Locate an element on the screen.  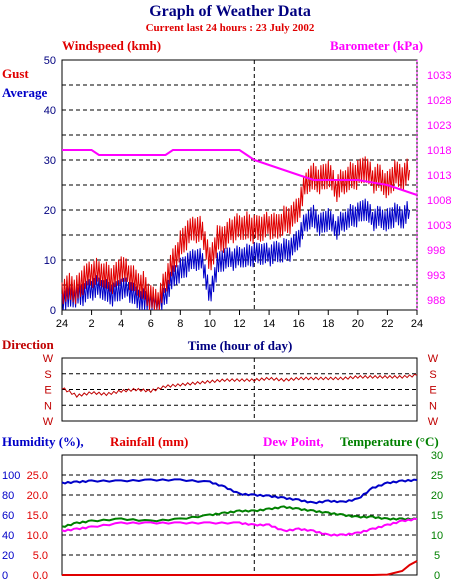
average-legend: Average is located at coordinates (24, 92).